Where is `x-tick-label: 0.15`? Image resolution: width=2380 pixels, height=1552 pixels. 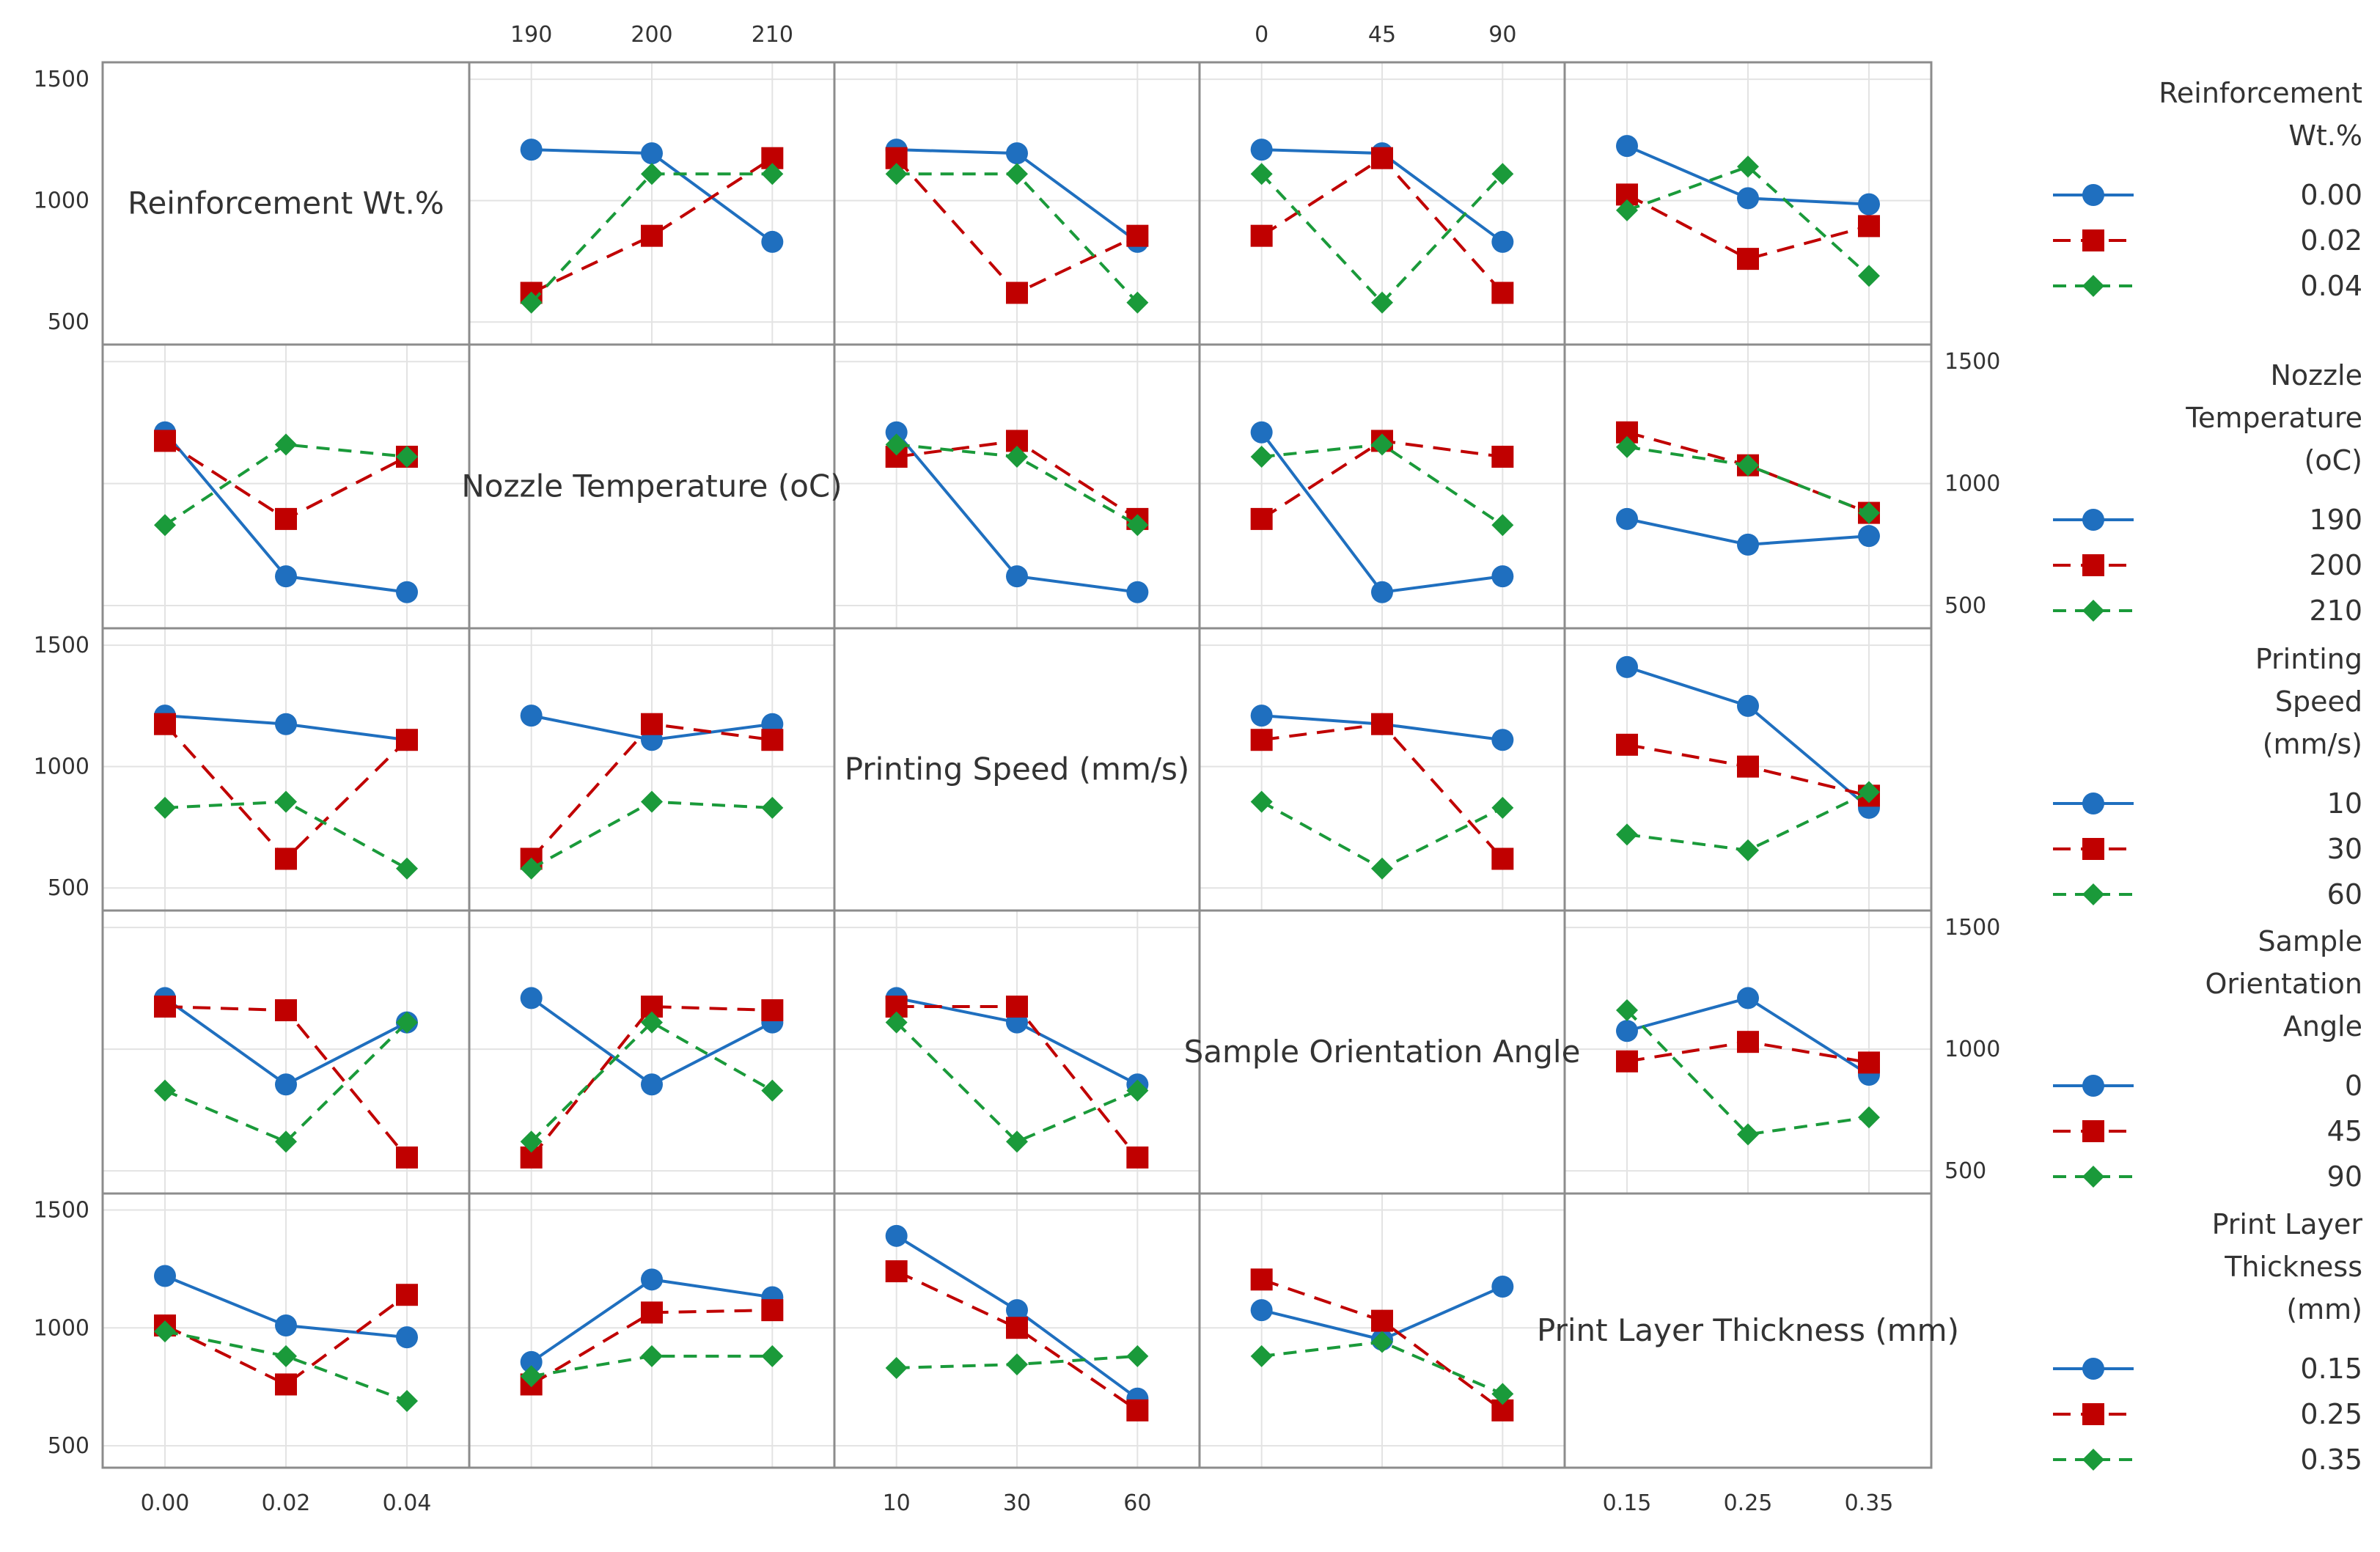
x-tick-label: 0.15 is located at coordinates (1627, 1503).